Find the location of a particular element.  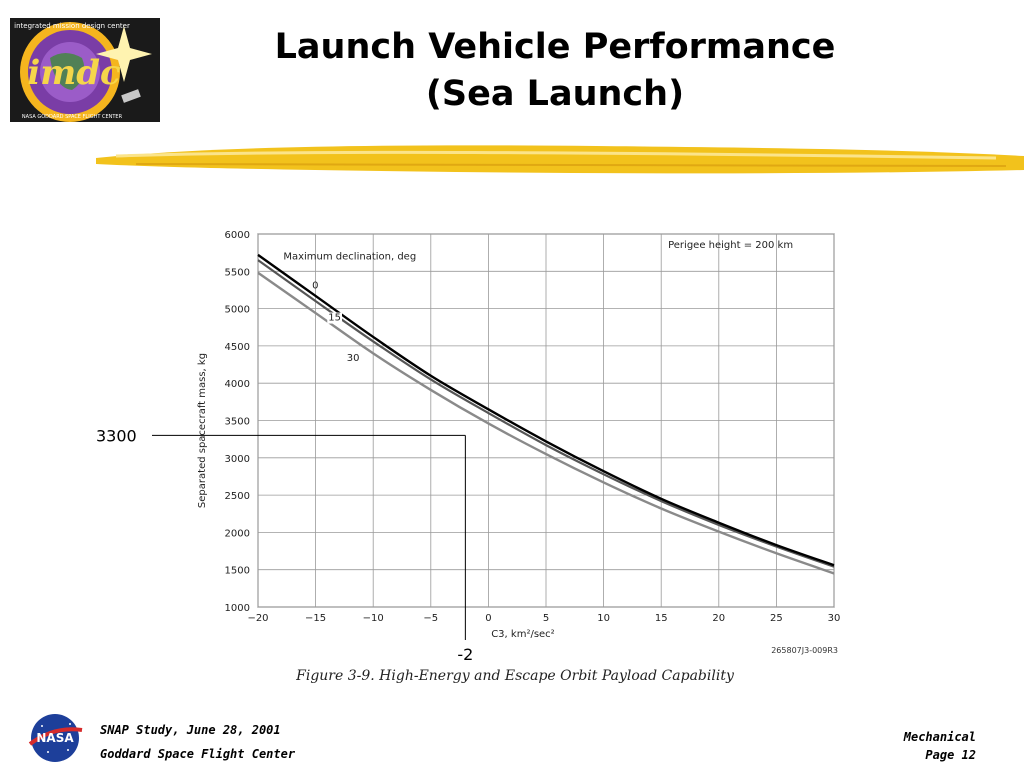

chart-annotations: 3300 -2 is located at coordinates (284, 545).